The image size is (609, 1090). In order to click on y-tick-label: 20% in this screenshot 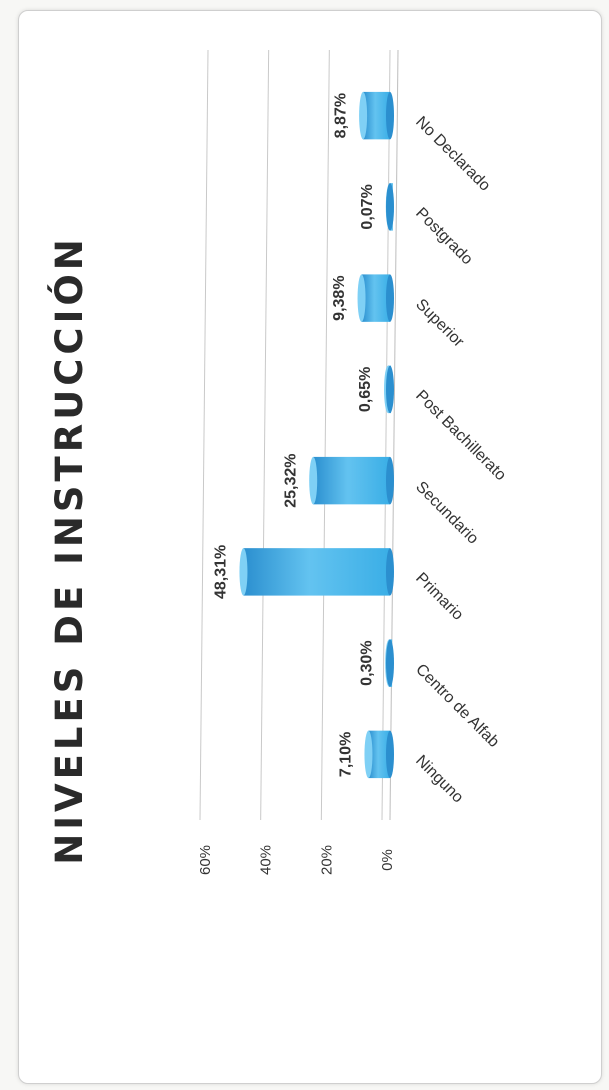, I will do `click(326, 860)`.